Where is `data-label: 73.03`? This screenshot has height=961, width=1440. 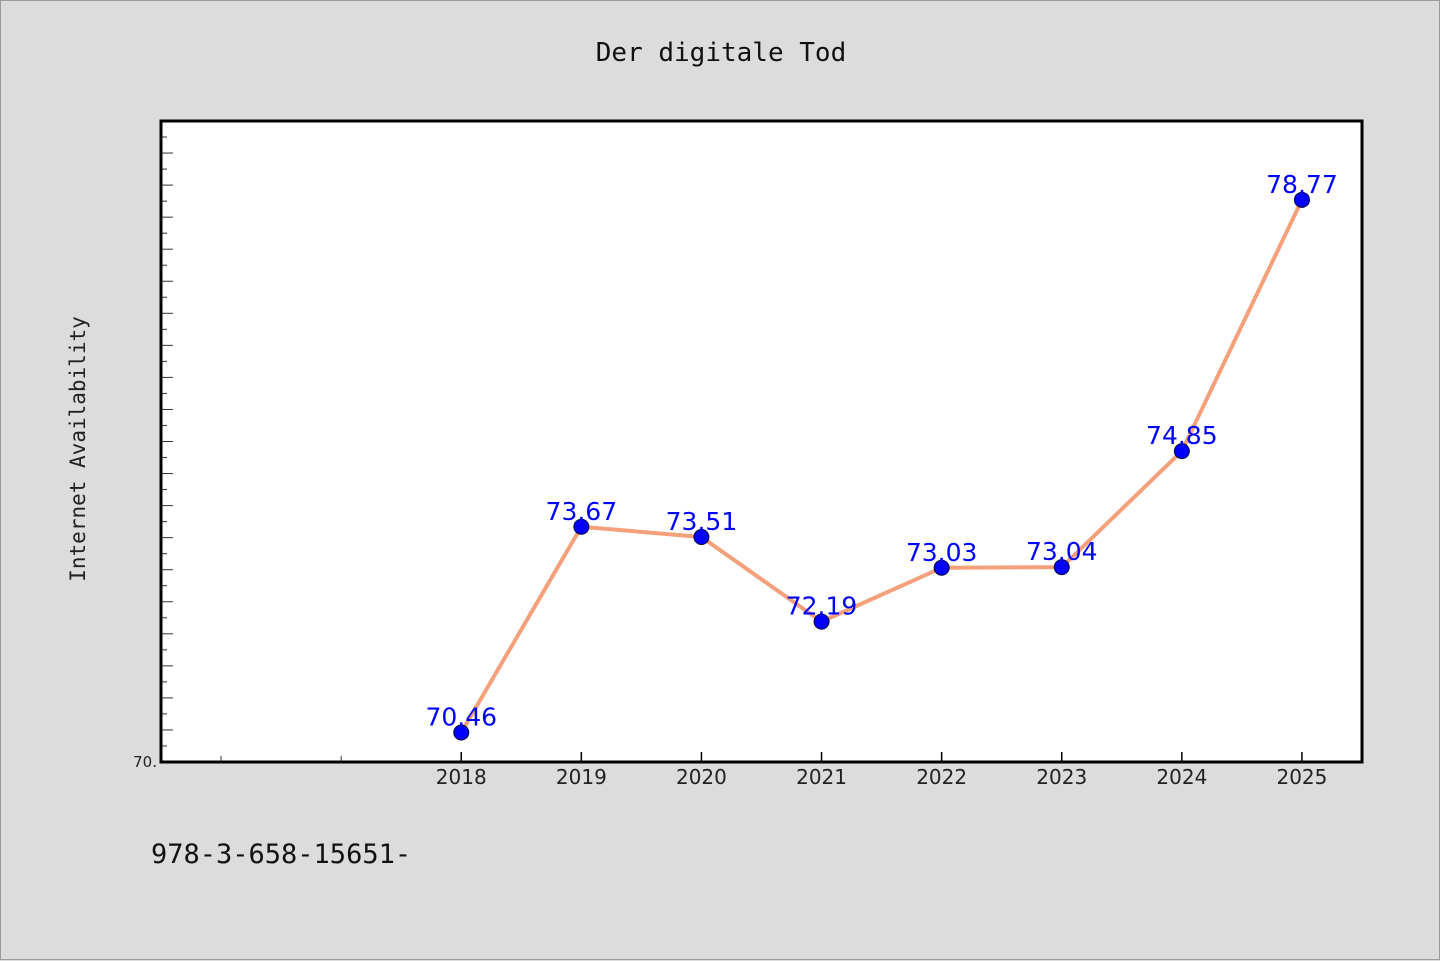 data-label: 73.03 is located at coordinates (942, 552).